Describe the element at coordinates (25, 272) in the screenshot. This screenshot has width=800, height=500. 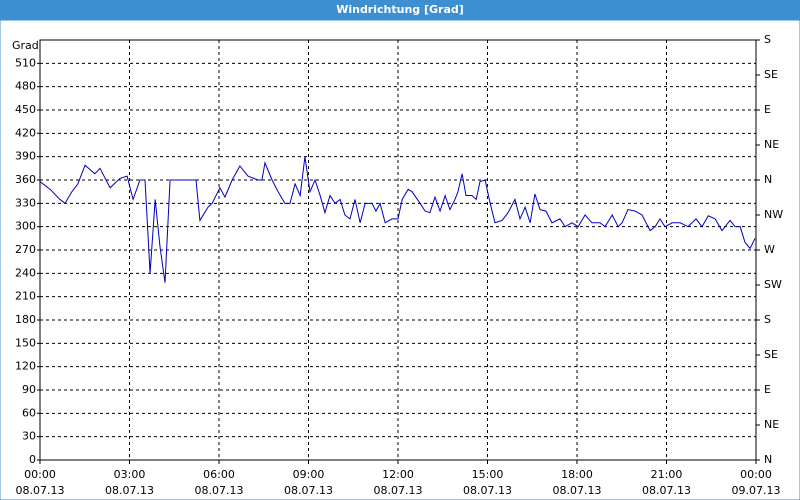
I see `y-tick-label: 240` at that location.